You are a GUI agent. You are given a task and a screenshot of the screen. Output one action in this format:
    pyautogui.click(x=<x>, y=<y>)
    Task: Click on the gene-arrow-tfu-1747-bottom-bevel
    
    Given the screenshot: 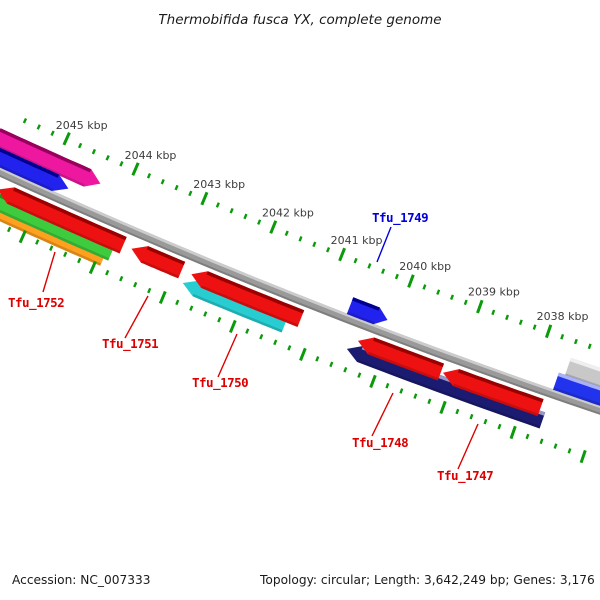 What is the action you would take?
    pyautogui.click(x=496, y=400)
    